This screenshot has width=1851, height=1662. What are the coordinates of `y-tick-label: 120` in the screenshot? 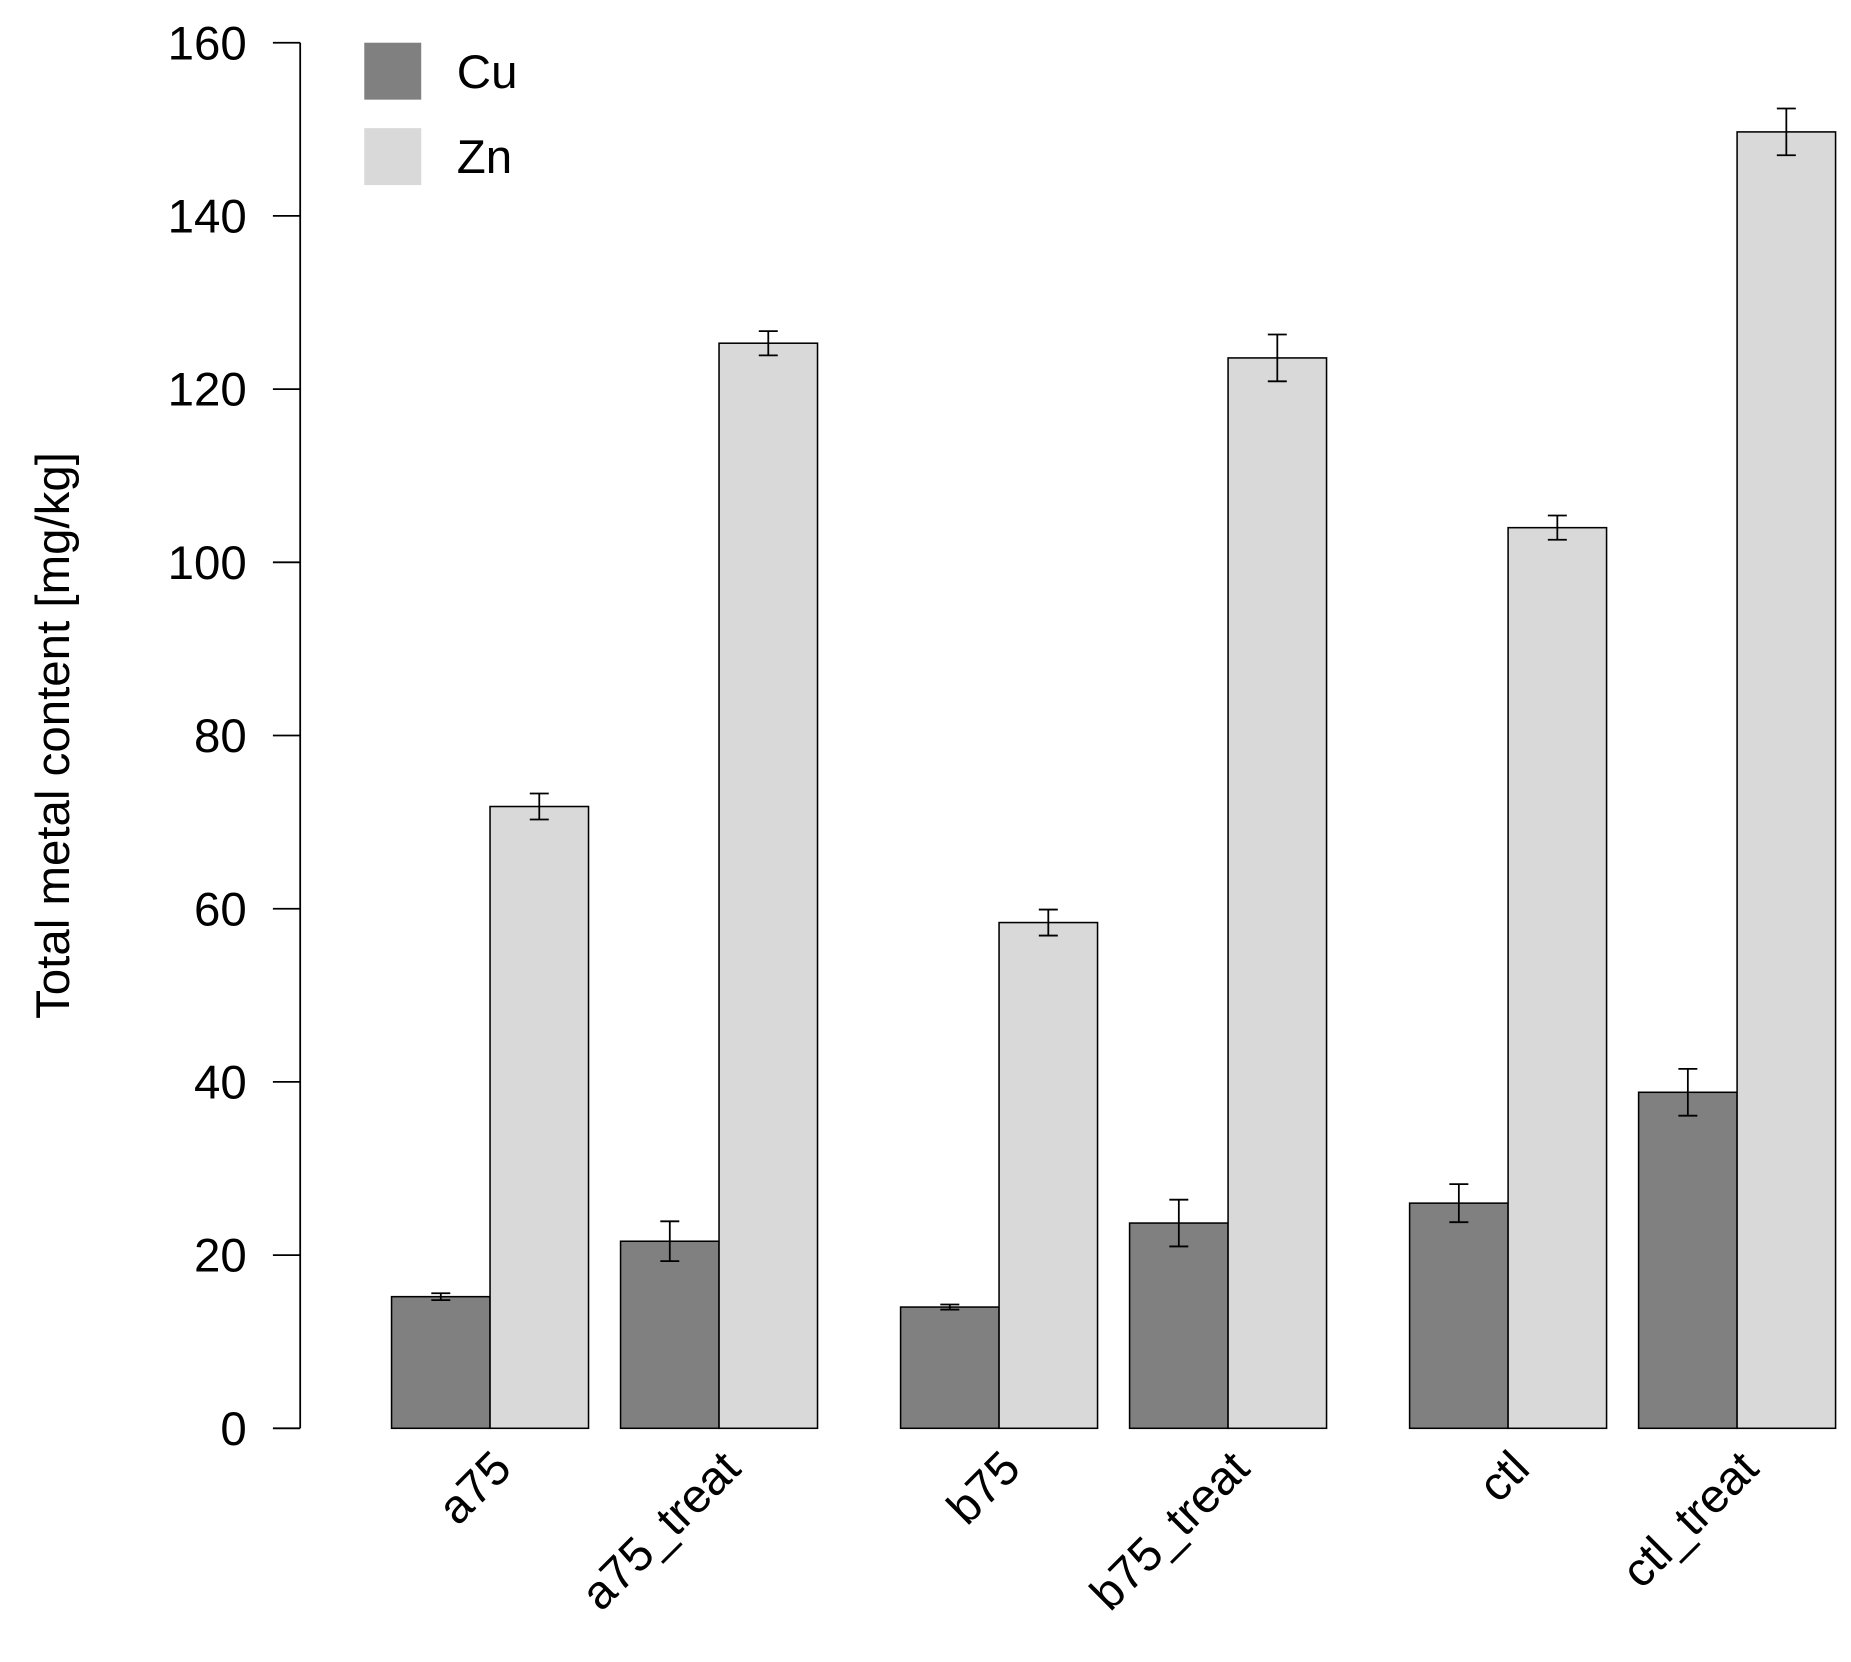 It's located at (207, 390).